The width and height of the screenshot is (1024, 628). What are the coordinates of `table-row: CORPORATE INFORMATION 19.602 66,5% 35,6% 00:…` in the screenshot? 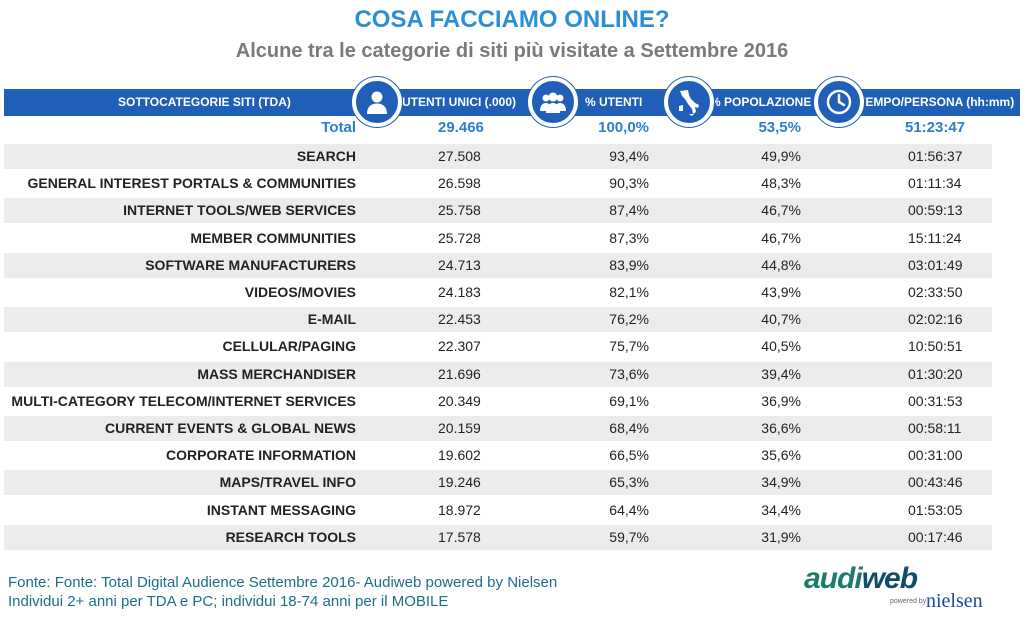 It's located at (512, 455).